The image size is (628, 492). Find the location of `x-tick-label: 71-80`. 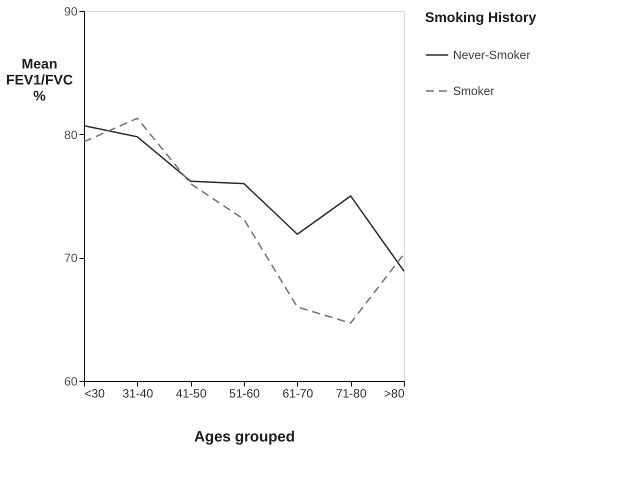

x-tick-label: 71-80 is located at coordinates (351, 393).